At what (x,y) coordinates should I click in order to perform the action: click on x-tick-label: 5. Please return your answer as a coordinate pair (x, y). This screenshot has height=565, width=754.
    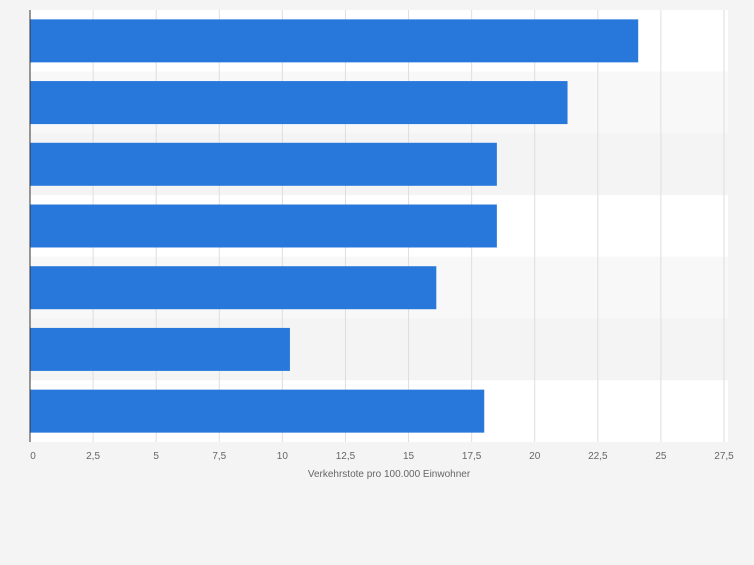
    Looking at the image, I should click on (156, 456).